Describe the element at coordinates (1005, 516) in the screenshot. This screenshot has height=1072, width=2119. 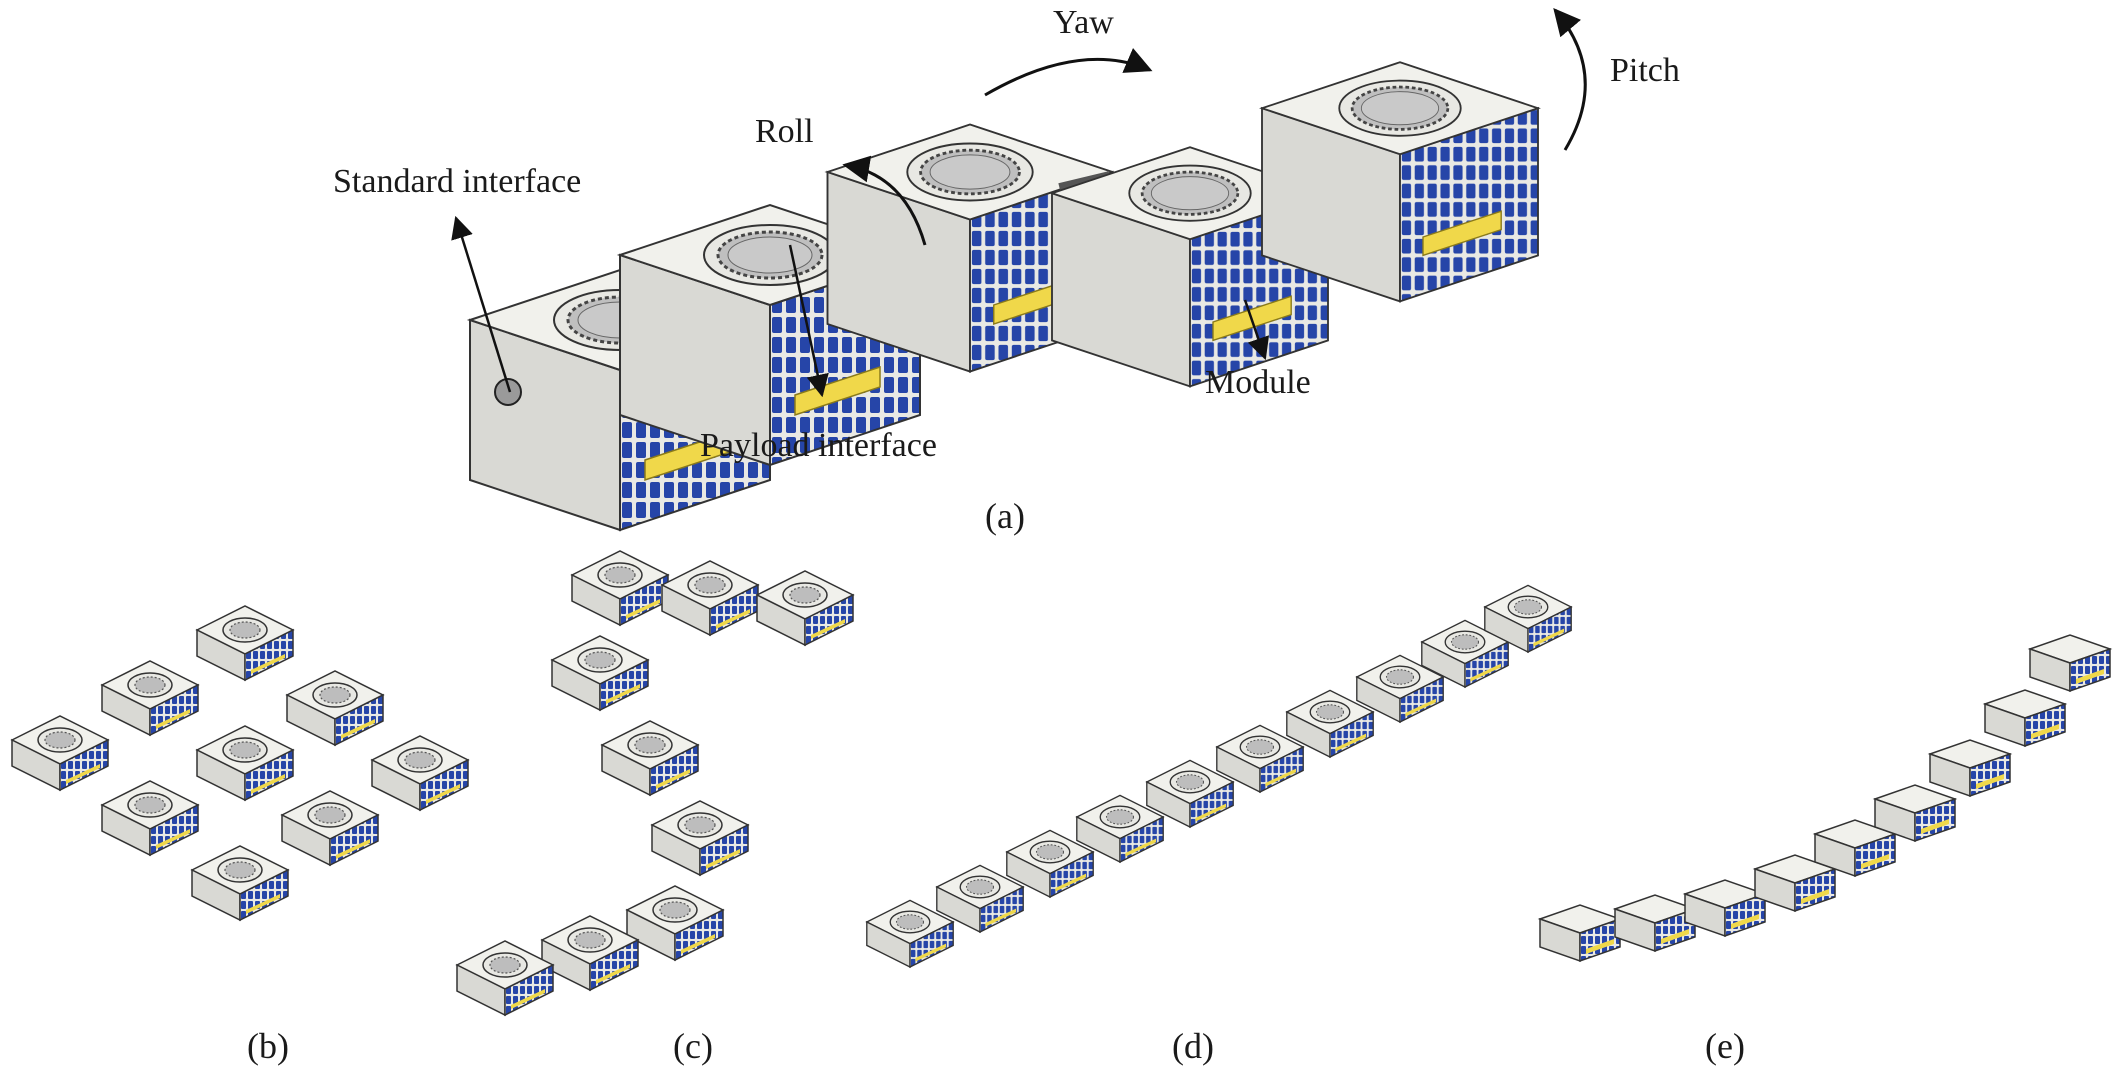
I see `caption-a: (a)` at that location.